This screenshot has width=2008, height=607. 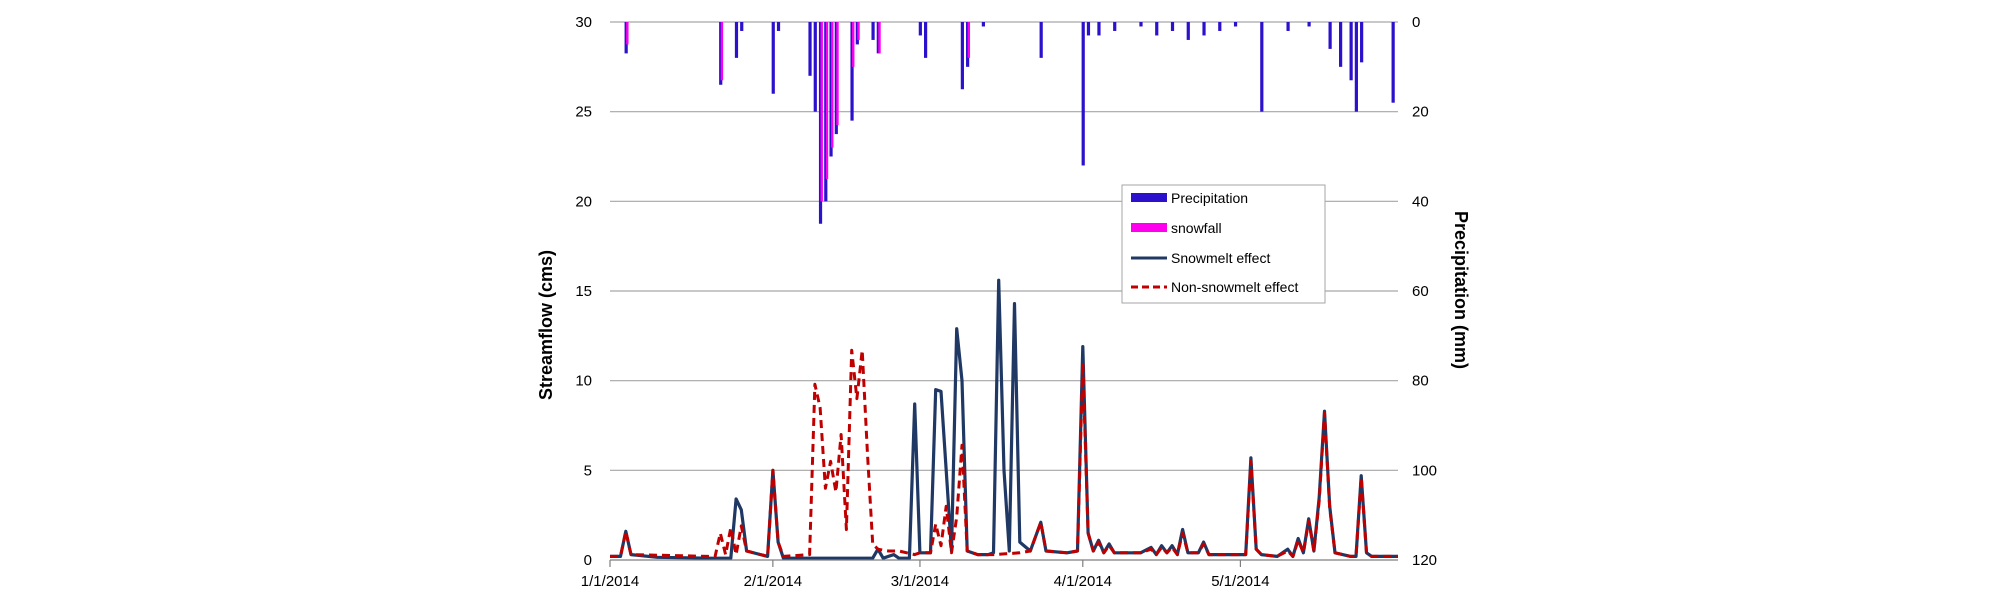 I want to click on x-tick-label-3: 4/1/2014, so click(x=1083, y=581).